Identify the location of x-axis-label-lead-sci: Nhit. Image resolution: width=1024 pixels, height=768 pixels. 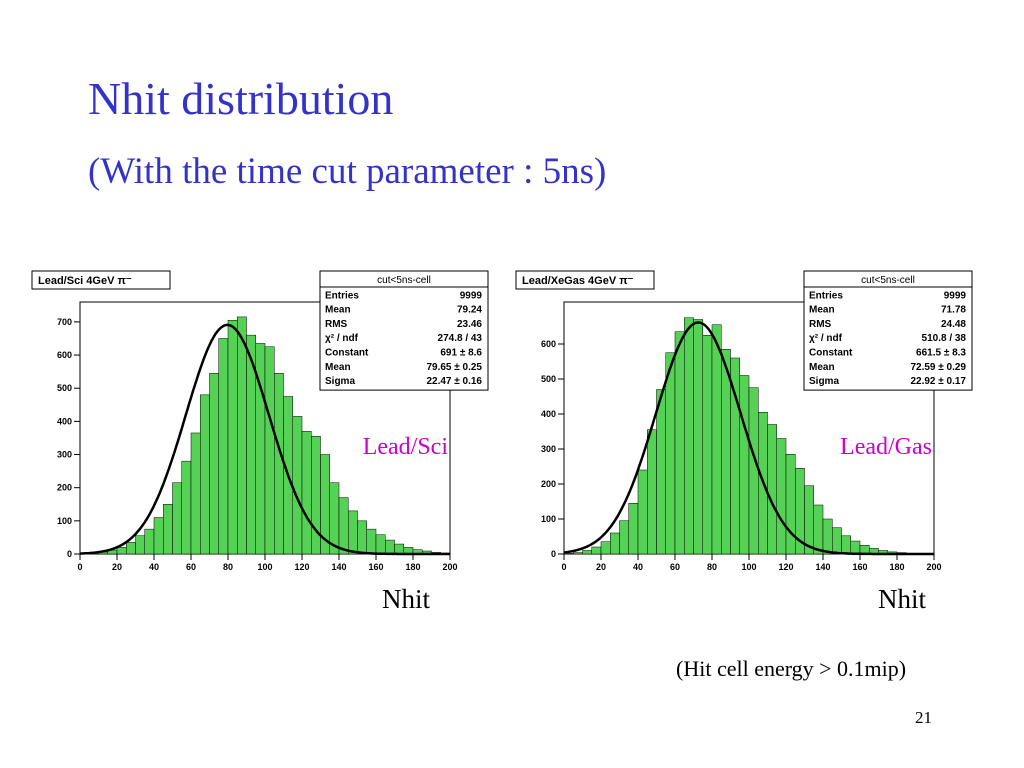
(406, 599).